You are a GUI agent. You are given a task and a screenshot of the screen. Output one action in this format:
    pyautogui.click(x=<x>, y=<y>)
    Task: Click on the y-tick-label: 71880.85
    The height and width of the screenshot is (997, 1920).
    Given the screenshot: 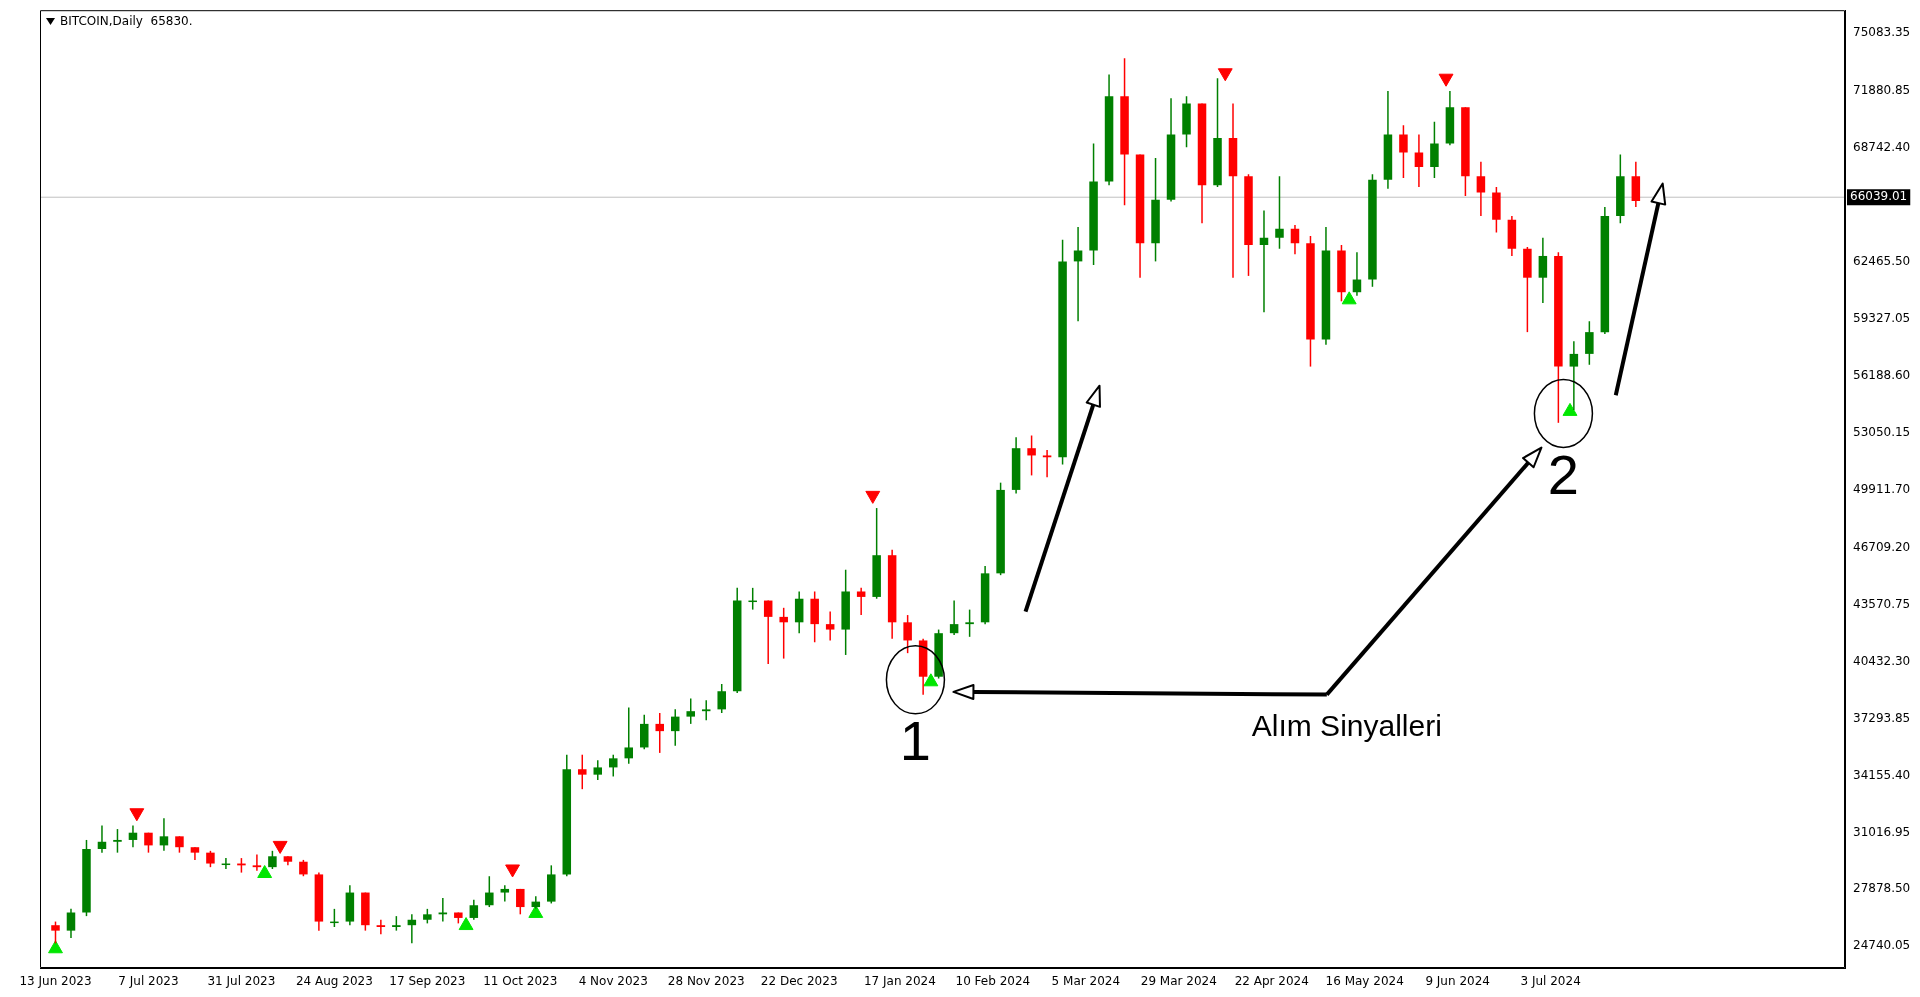 What is the action you would take?
    pyautogui.click(x=1882, y=90)
    